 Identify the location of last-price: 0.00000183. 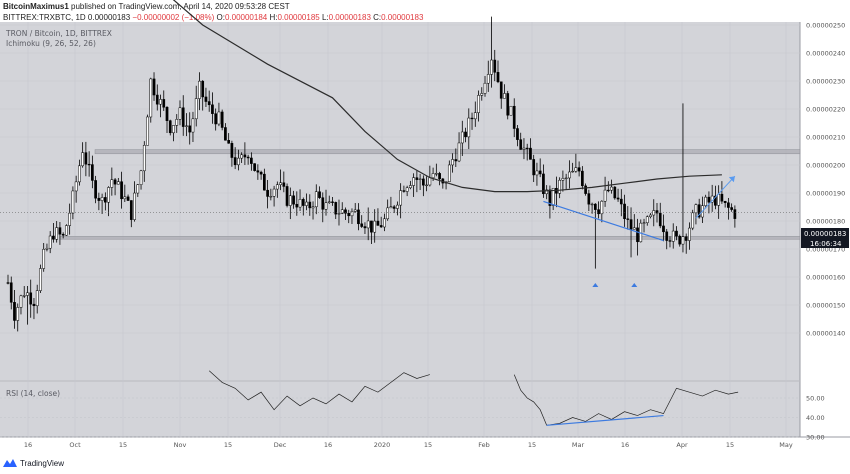
(109, 17).